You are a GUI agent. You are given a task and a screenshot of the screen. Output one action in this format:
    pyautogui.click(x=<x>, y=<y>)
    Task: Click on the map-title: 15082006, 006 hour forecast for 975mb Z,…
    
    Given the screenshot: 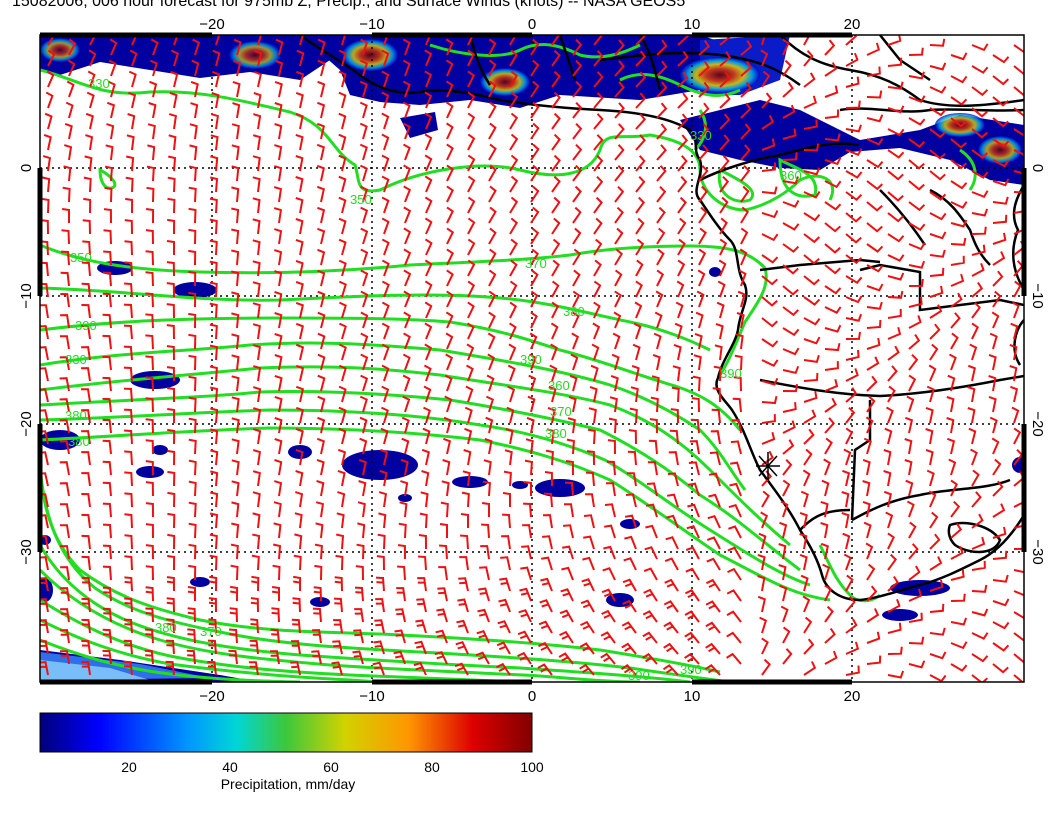 What is the action you would take?
    pyautogui.click(x=349, y=5)
    